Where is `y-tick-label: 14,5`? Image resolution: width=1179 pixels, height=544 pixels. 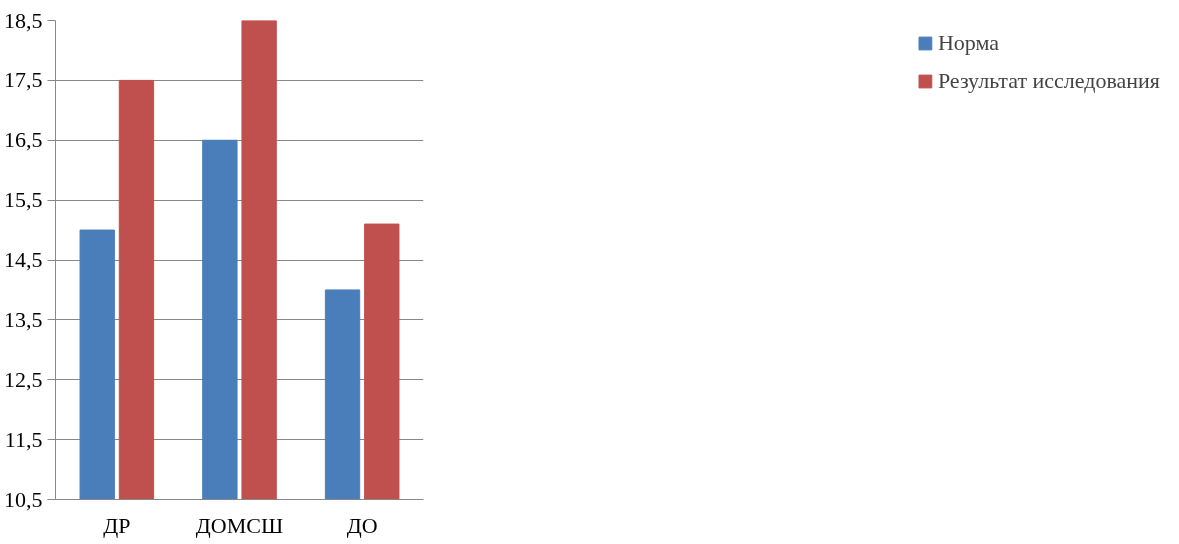
y-tick-label: 14,5 is located at coordinates (23, 259).